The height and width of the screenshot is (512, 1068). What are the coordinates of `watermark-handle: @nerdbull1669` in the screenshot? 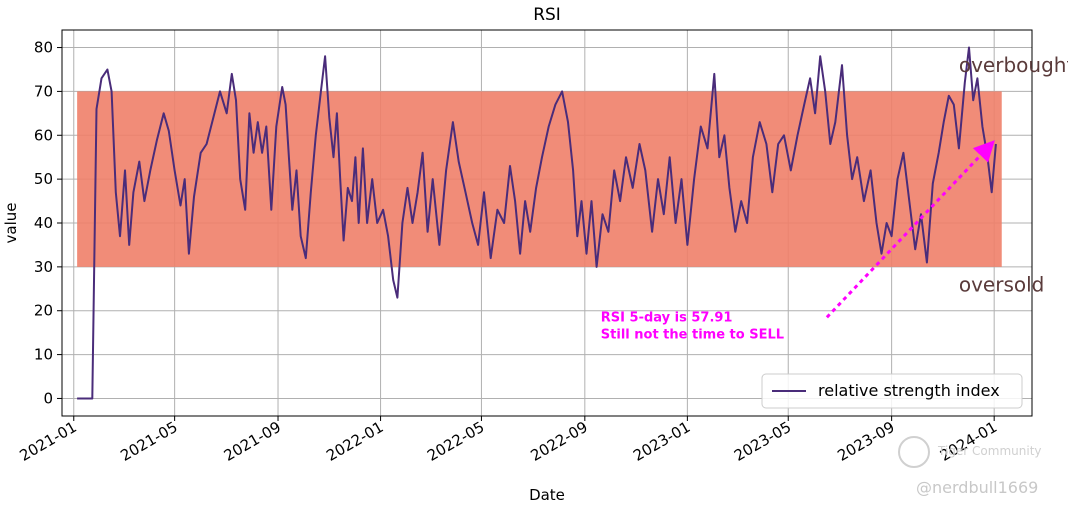 It's located at (977, 487).